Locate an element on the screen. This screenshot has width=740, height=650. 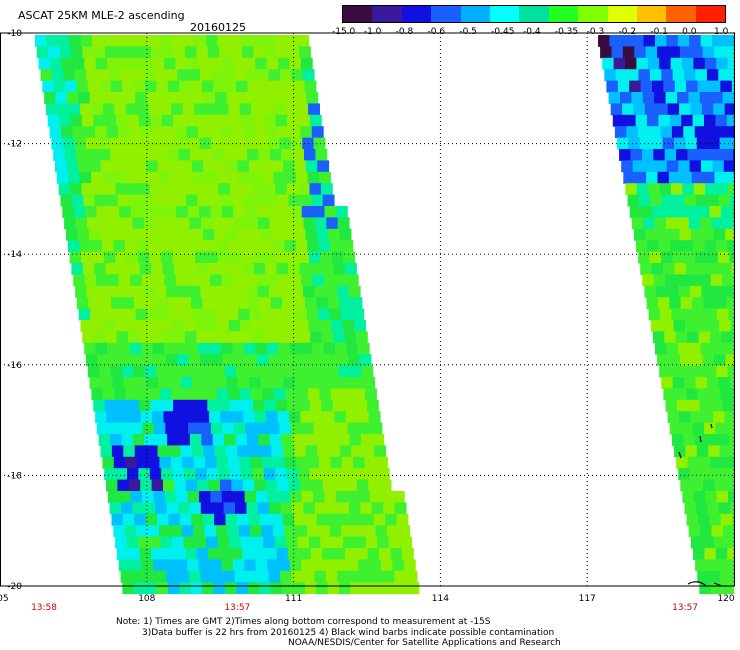
map-date: 20160125 is located at coordinates (218, 27).